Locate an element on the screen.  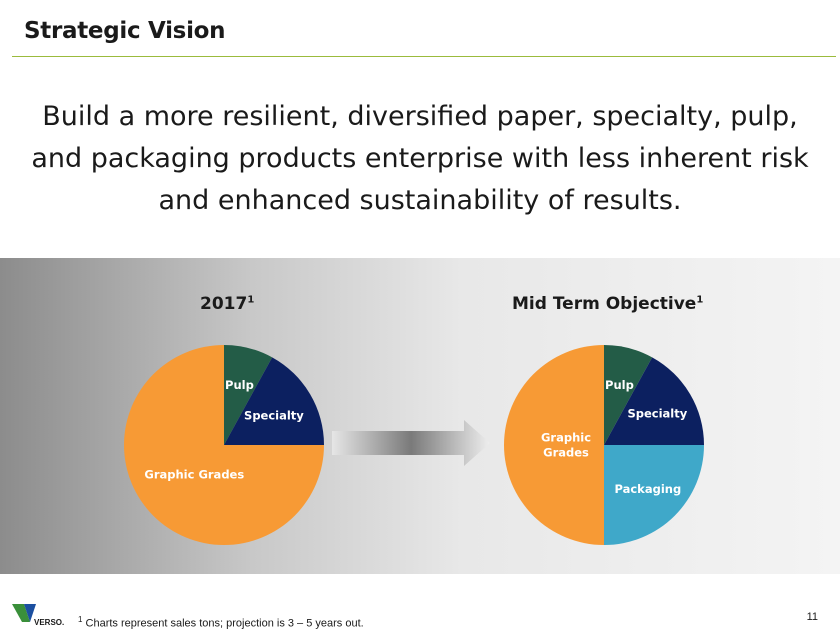
pie-slice-packaging is located at coordinates (654, 495).